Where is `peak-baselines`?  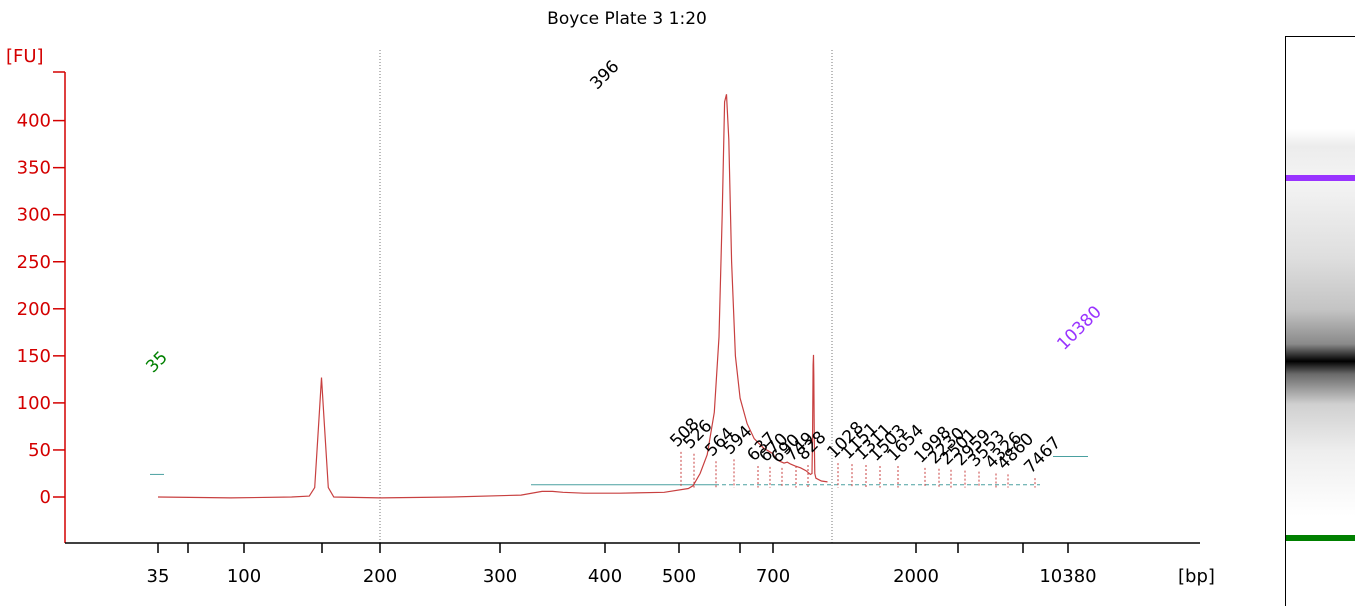 peak-baselines is located at coordinates (619, 469).